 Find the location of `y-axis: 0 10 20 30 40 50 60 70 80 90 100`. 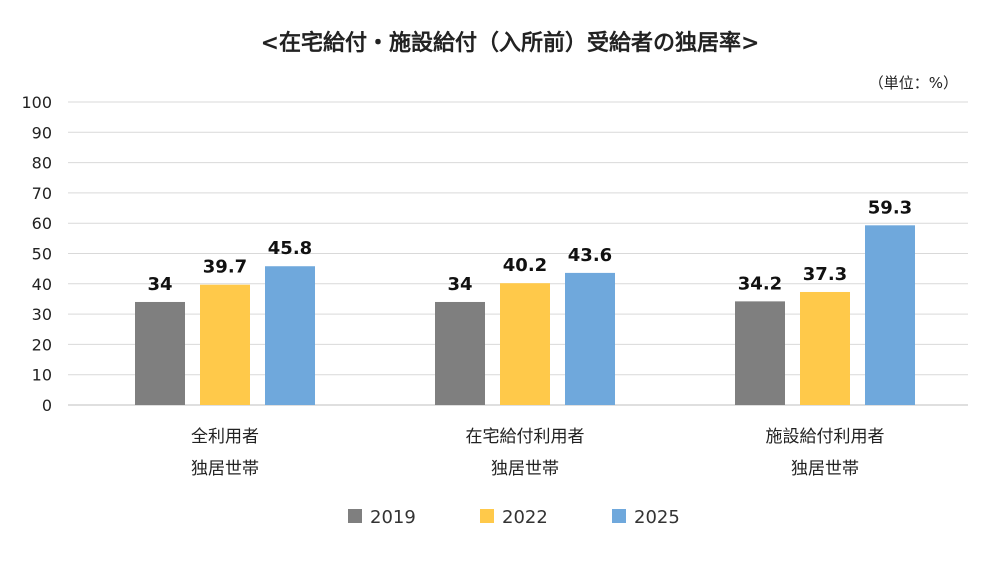

y-axis: 0 10 20 30 40 50 60 70 80 90 100 is located at coordinates (36, 254).